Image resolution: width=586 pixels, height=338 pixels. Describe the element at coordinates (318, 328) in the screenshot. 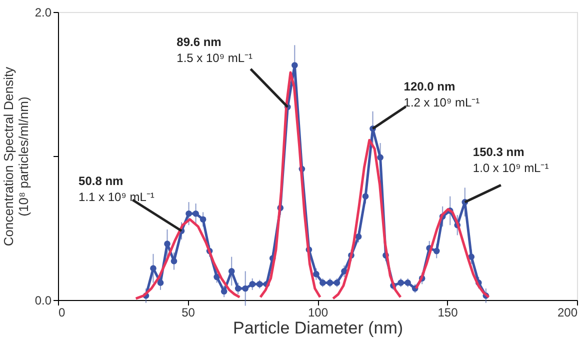

I see `x-axis-title: Particle Diameter (nm)` at that location.